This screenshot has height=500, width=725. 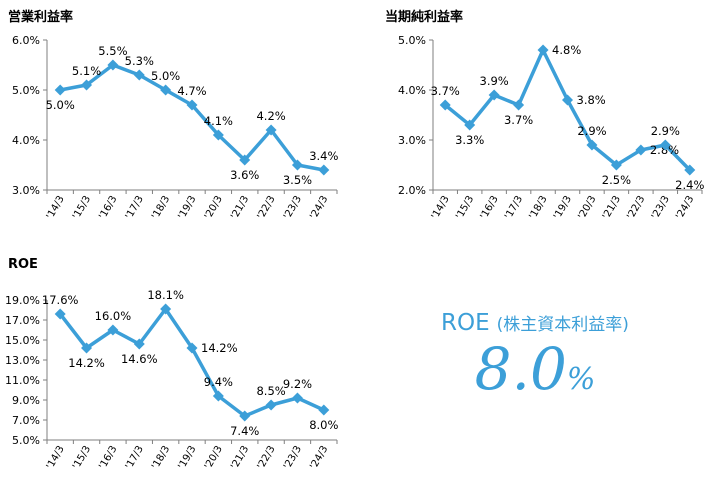 What do you see at coordinates (26, 400) in the screenshot?
I see `y-tick-label: 9.0%` at bounding box center [26, 400].